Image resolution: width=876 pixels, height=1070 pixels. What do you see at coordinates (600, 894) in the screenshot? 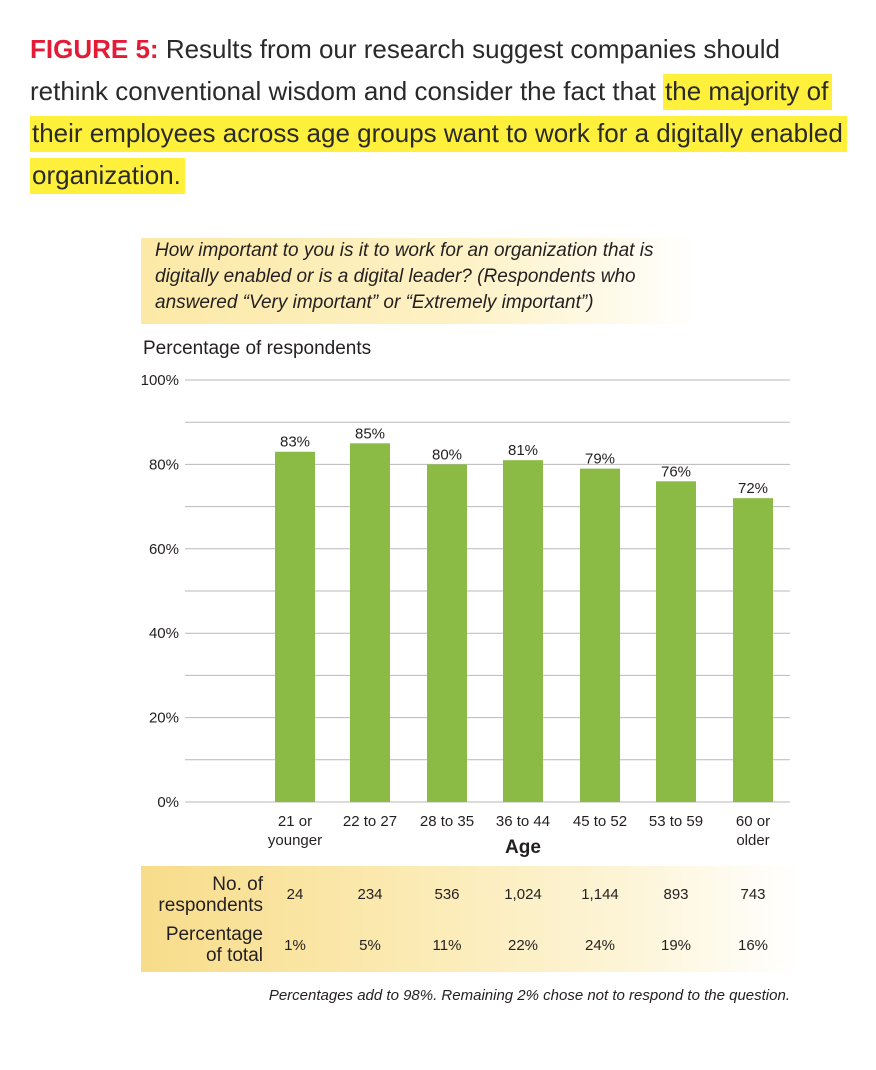
I see `table-cell: 1,144` at bounding box center [600, 894].